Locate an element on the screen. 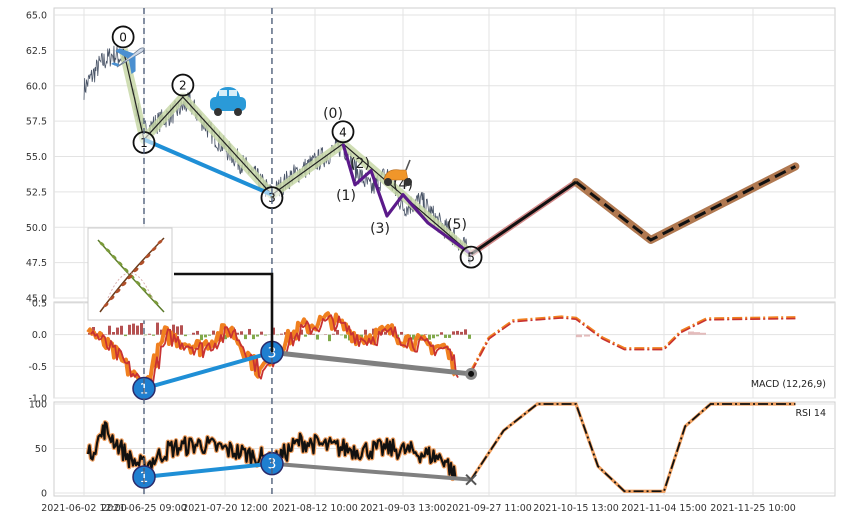  macd-gray-line is located at coordinates (371, 363).